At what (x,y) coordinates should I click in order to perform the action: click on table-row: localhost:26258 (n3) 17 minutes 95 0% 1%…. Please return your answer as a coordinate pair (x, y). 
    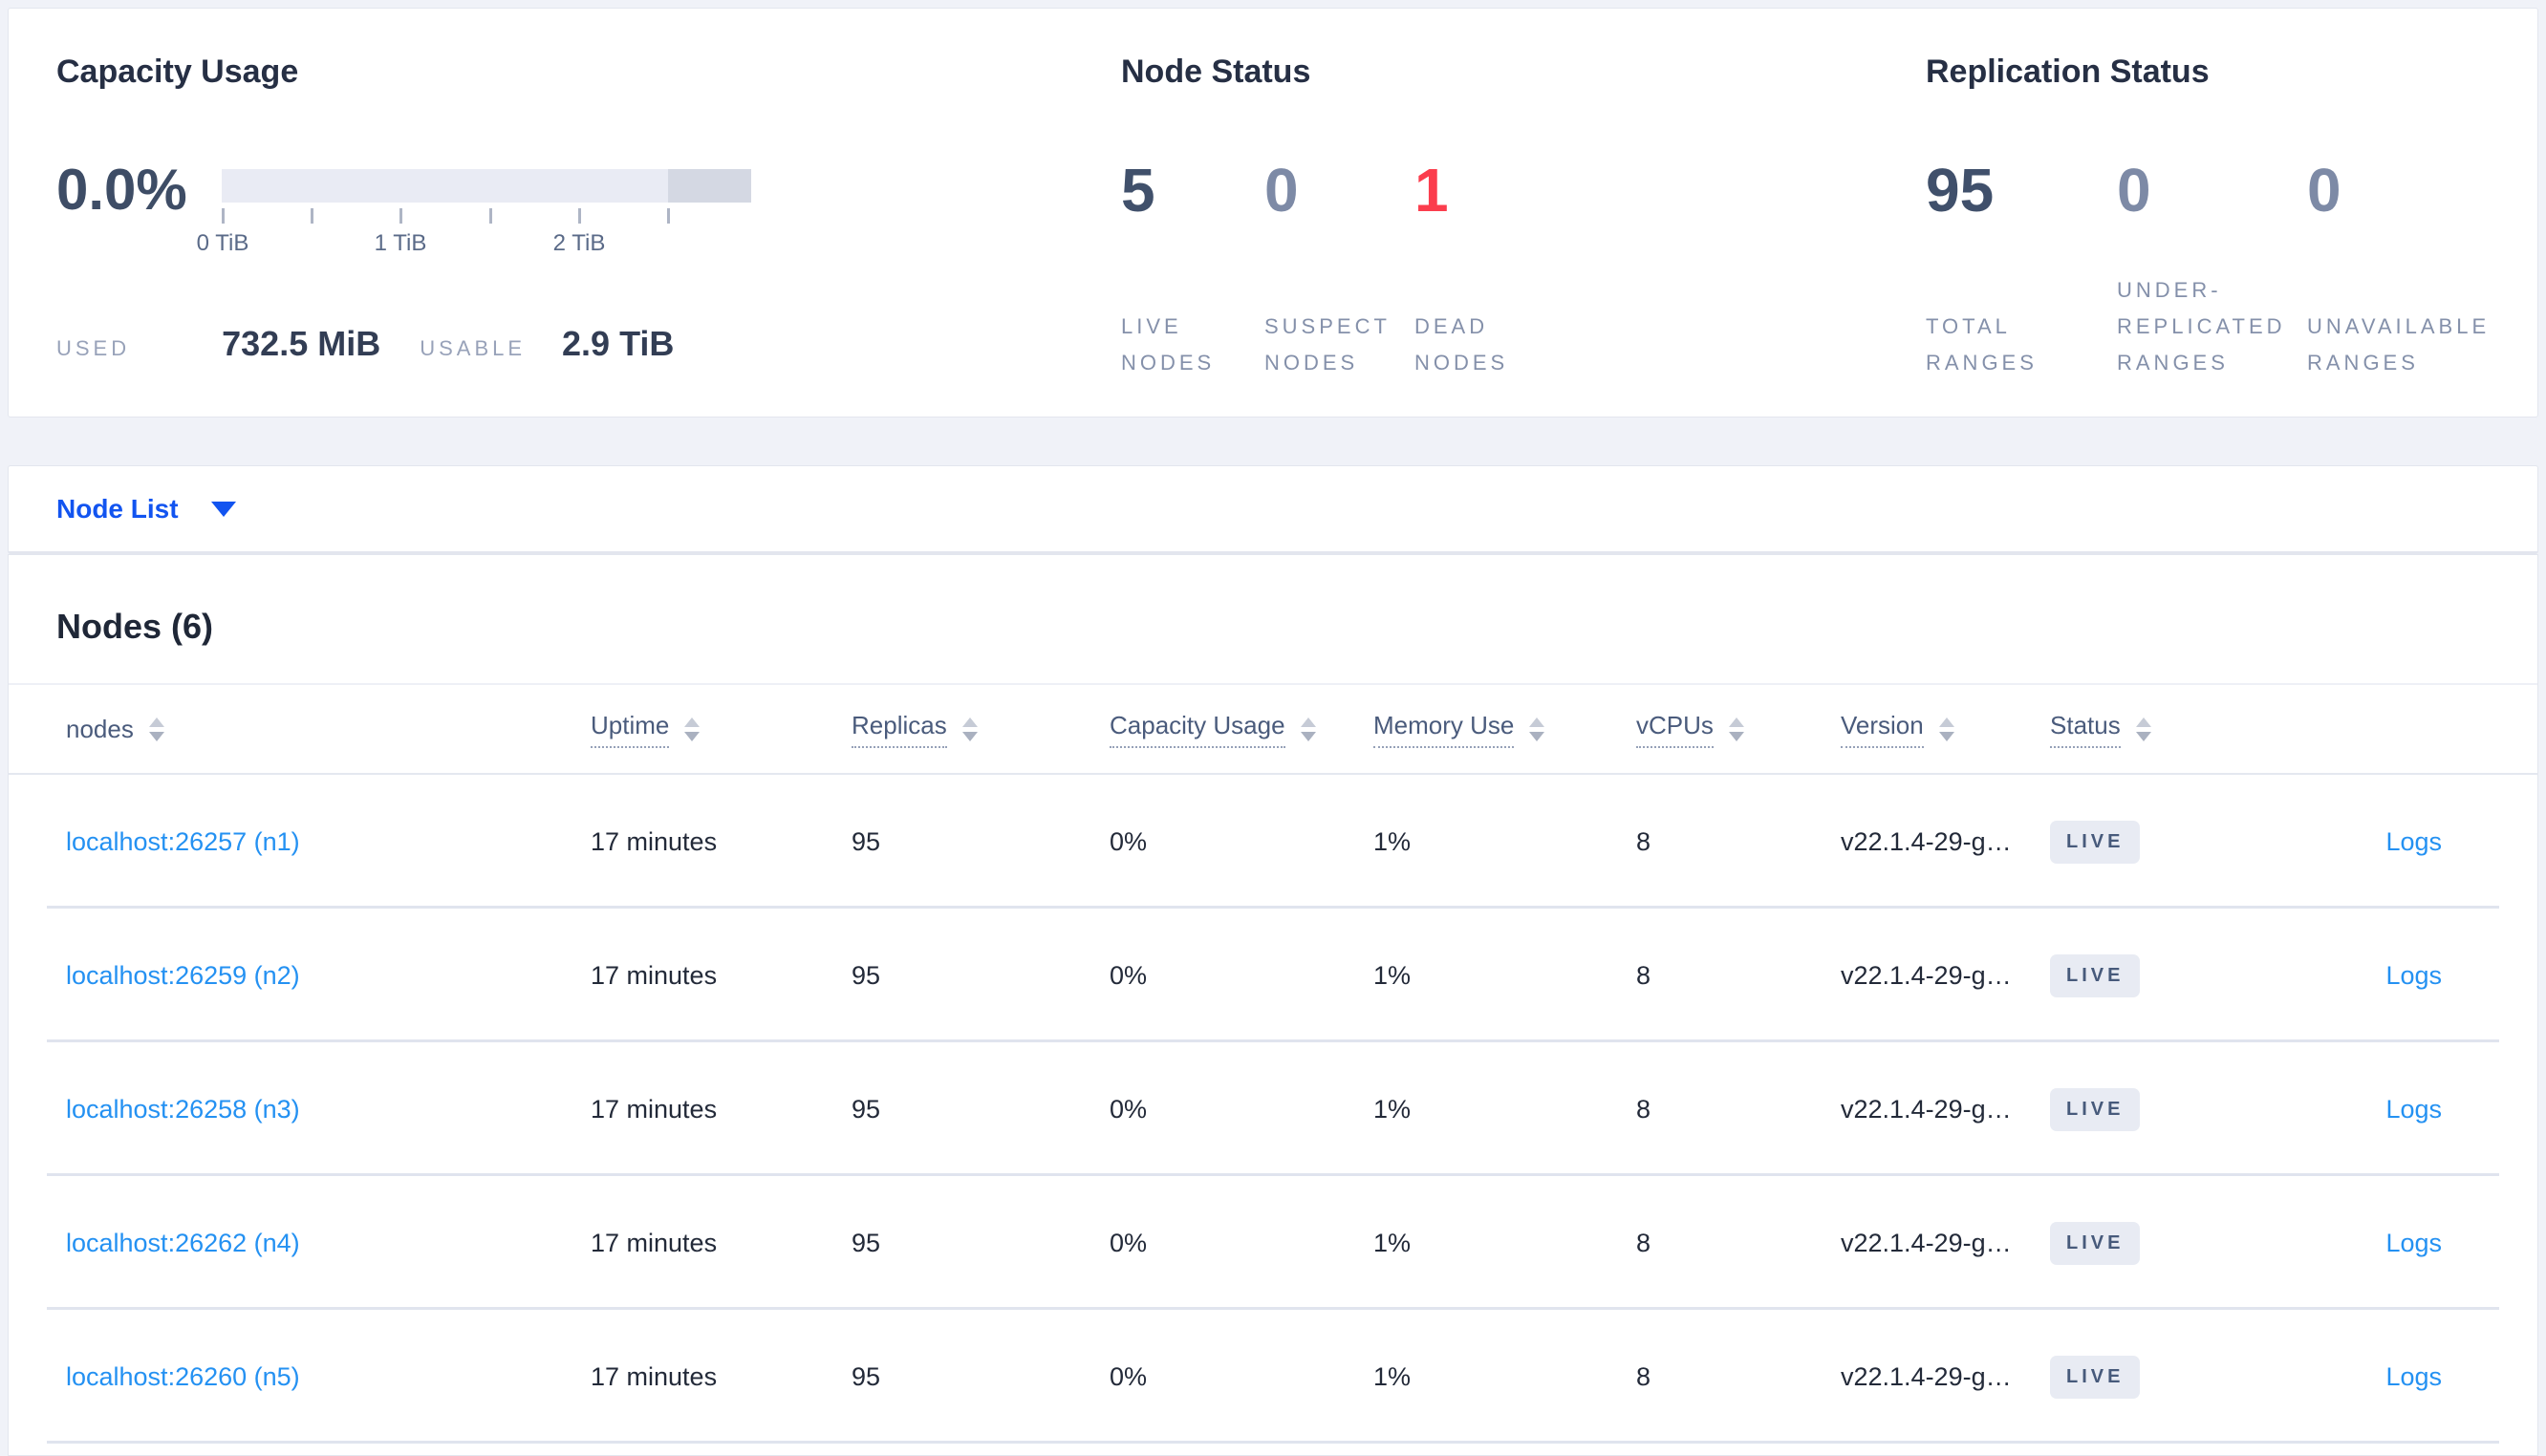
    Looking at the image, I should click on (1273, 1109).